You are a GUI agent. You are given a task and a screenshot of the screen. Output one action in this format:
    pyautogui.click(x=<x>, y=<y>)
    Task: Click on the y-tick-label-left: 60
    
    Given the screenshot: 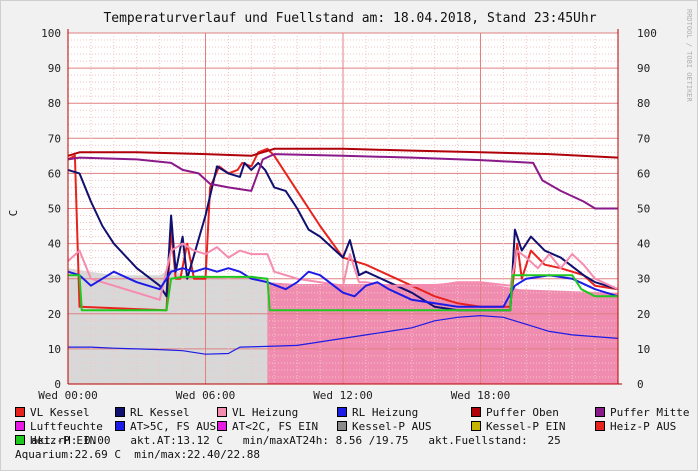 What is the action you would take?
    pyautogui.click(x=54, y=173)
    